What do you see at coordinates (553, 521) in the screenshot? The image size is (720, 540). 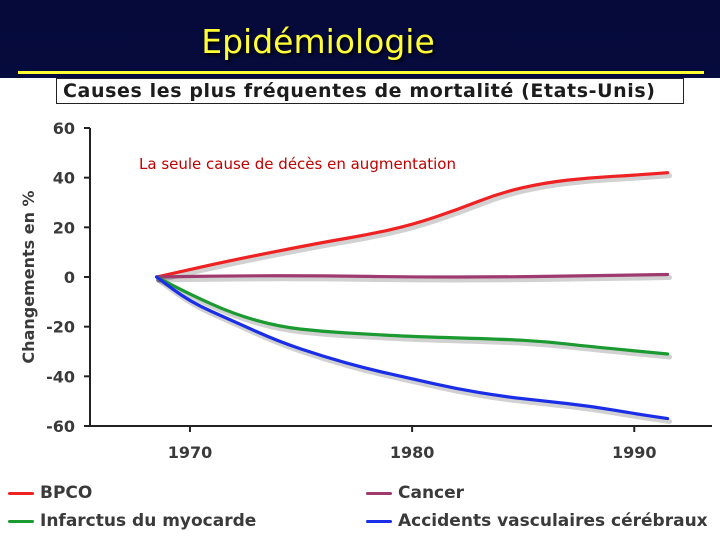 I see `legend-label-avc: Accidents vasculaires cérébraux` at bounding box center [553, 521].